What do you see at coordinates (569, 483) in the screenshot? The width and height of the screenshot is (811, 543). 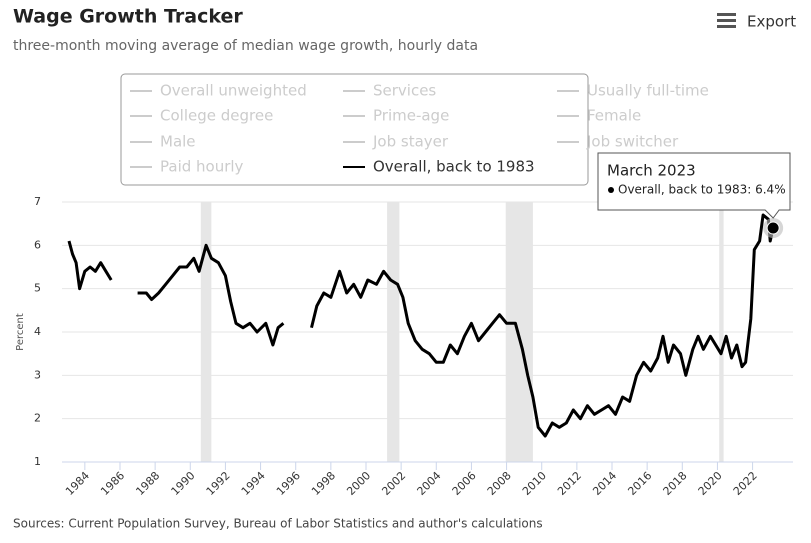 I see `x-tick-label: 2012` at bounding box center [569, 483].